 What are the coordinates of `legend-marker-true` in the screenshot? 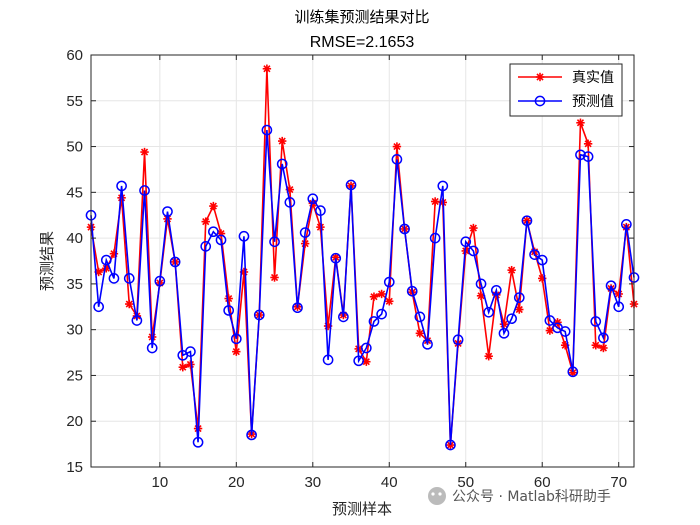 It's located at (540, 77).